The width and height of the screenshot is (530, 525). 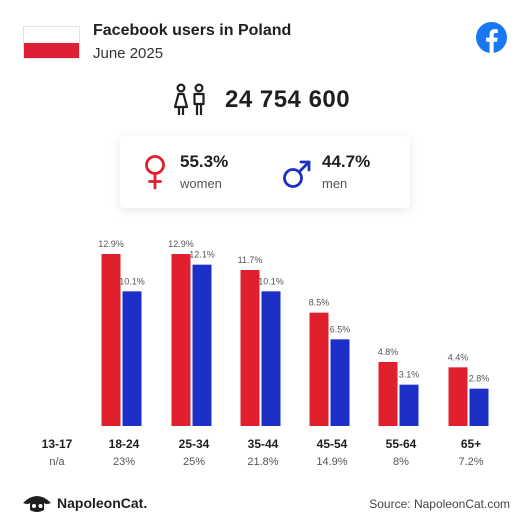 What do you see at coordinates (265, 172) in the screenshot?
I see `gender-card: 55.3% women 44.7% men` at bounding box center [265, 172].